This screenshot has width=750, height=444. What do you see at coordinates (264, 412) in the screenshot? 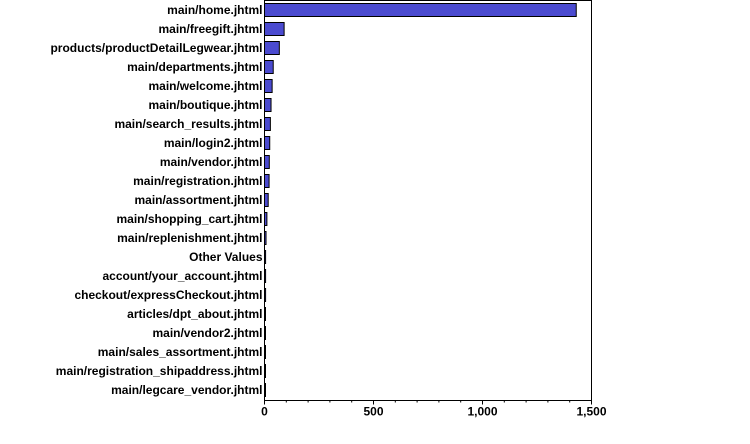
I see `x-tick-label: 0` at bounding box center [264, 412].